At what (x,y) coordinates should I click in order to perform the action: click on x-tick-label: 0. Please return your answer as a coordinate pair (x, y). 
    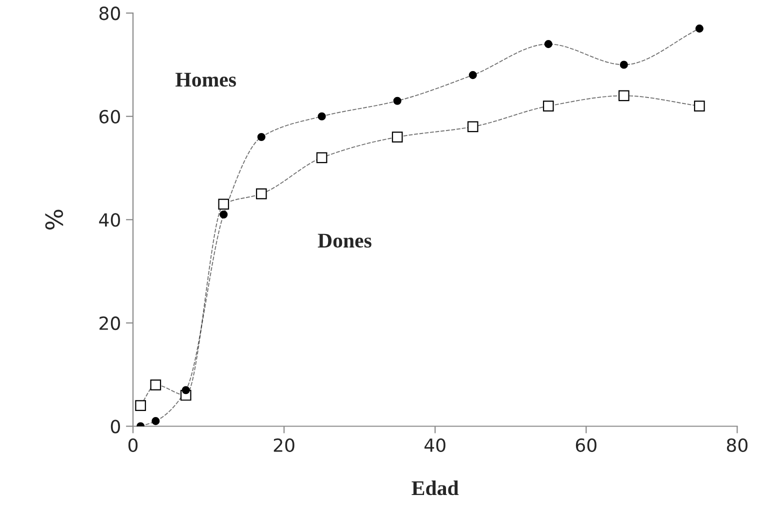
    Looking at the image, I should click on (133, 445).